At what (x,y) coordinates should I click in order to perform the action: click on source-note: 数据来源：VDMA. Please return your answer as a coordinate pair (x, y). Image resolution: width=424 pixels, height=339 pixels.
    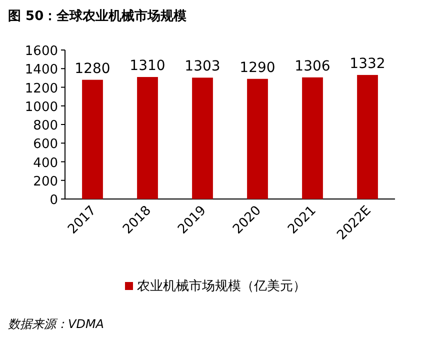
    Looking at the image, I should click on (56, 324).